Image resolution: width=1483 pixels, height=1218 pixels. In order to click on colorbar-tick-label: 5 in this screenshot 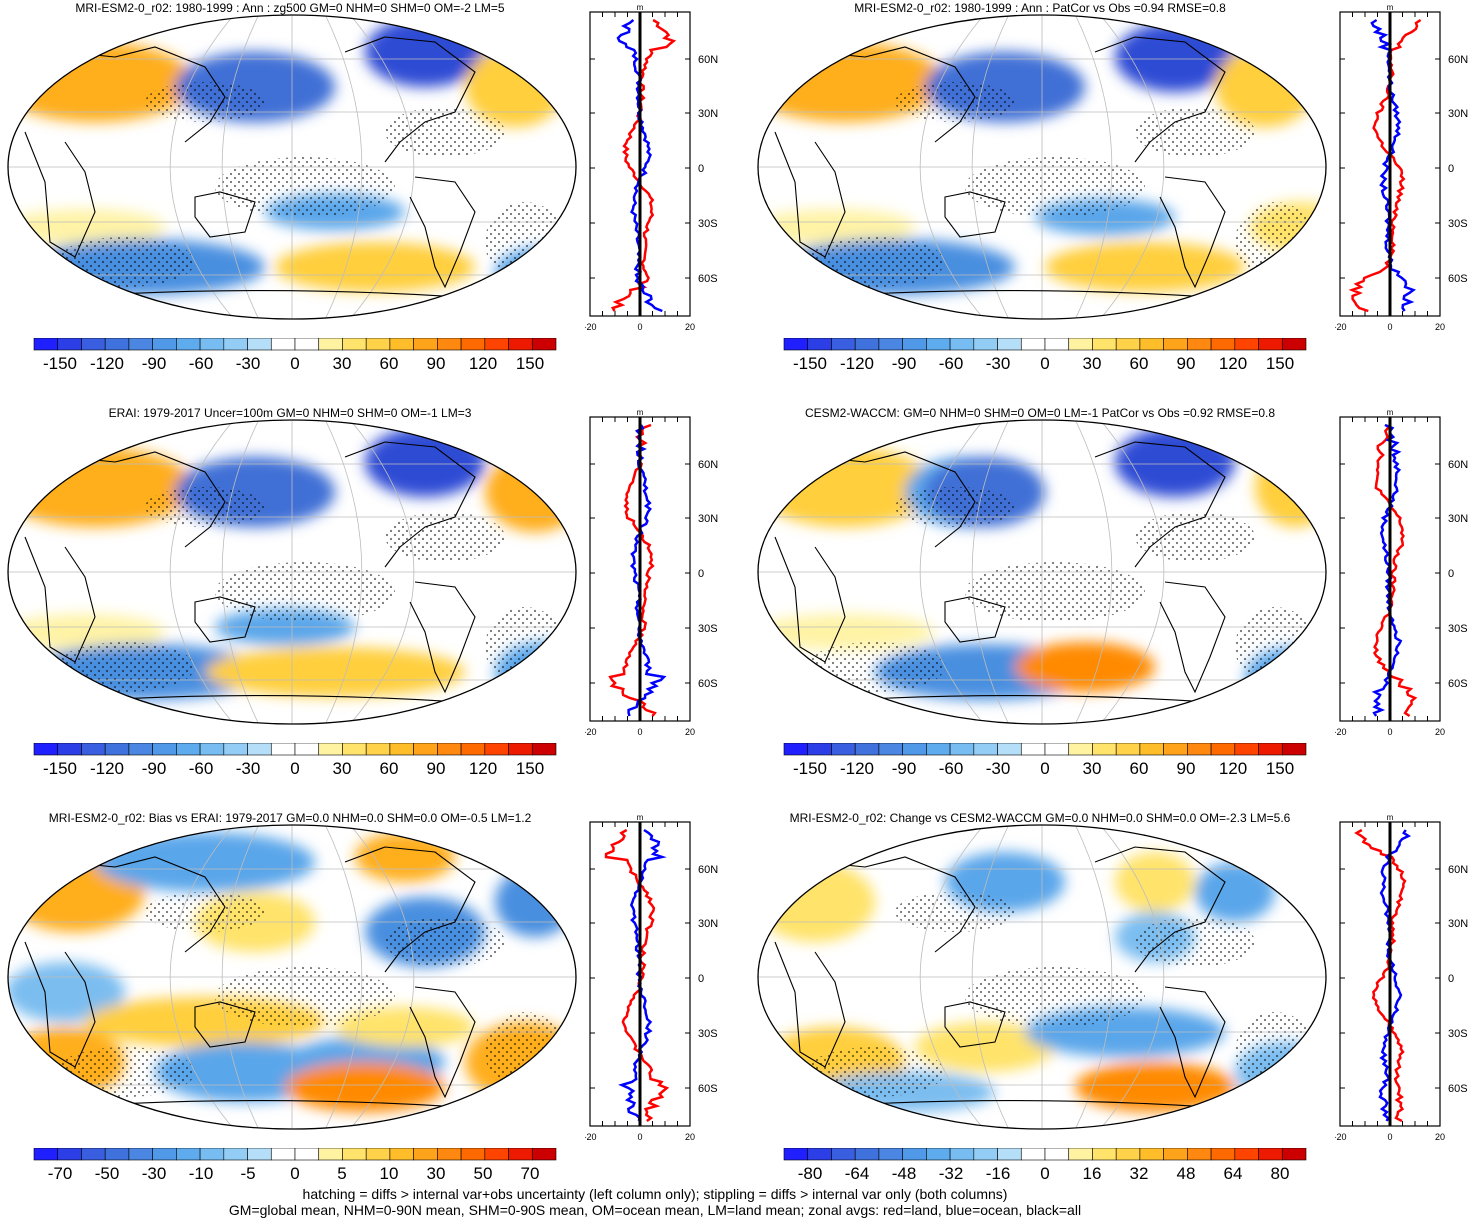, I will do `click(341, 1173)`.